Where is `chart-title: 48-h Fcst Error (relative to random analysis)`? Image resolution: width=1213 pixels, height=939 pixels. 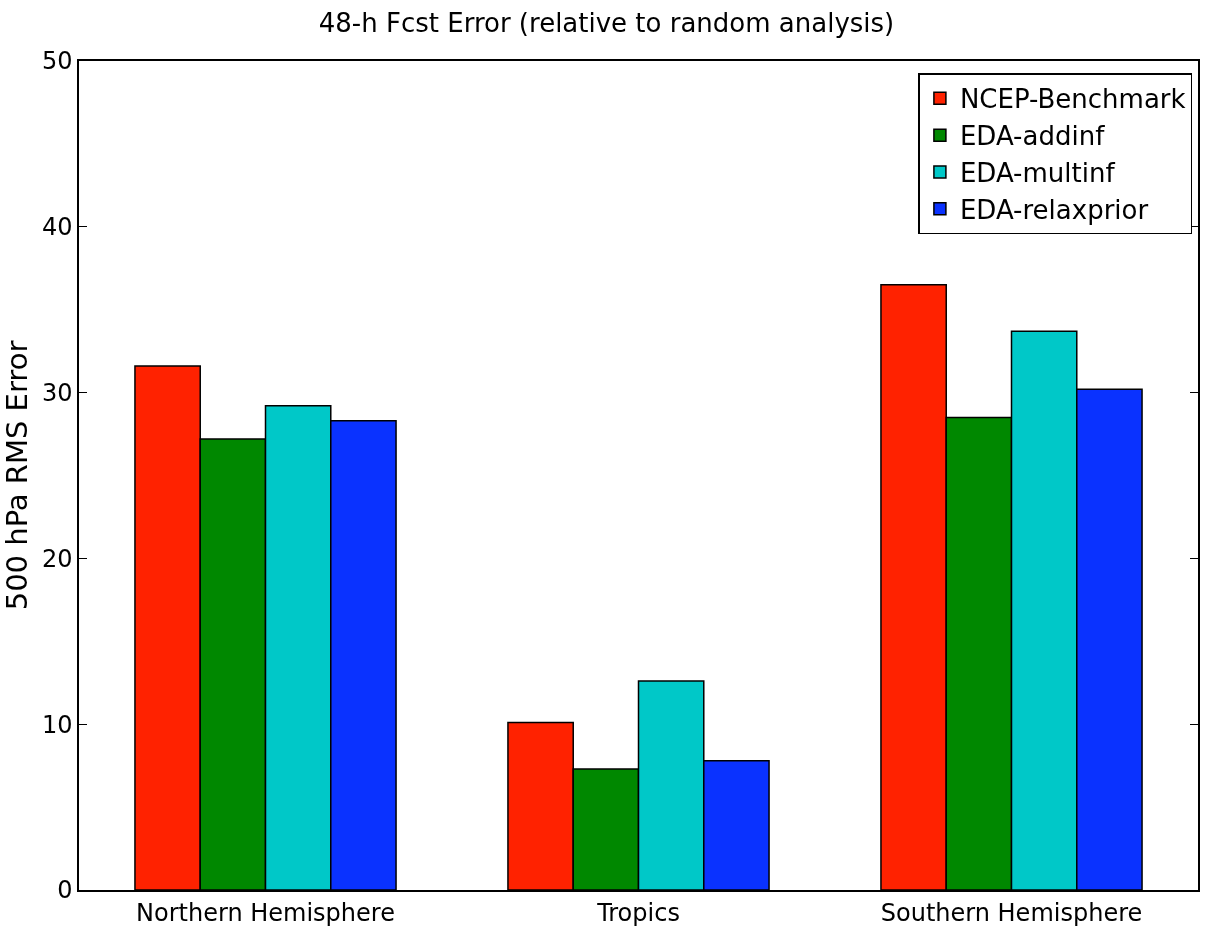 chart-title: 48-h Fcst Error (relative to random analysis) is located at coordinates (606, 23).